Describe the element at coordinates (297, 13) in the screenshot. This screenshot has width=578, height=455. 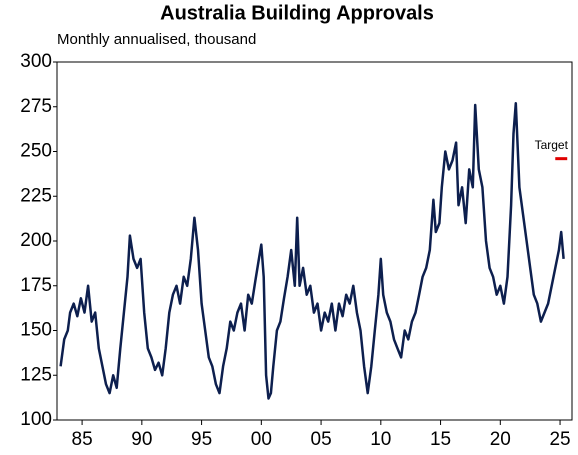
I see `chart-title: Australia Building Approvals` at that location.